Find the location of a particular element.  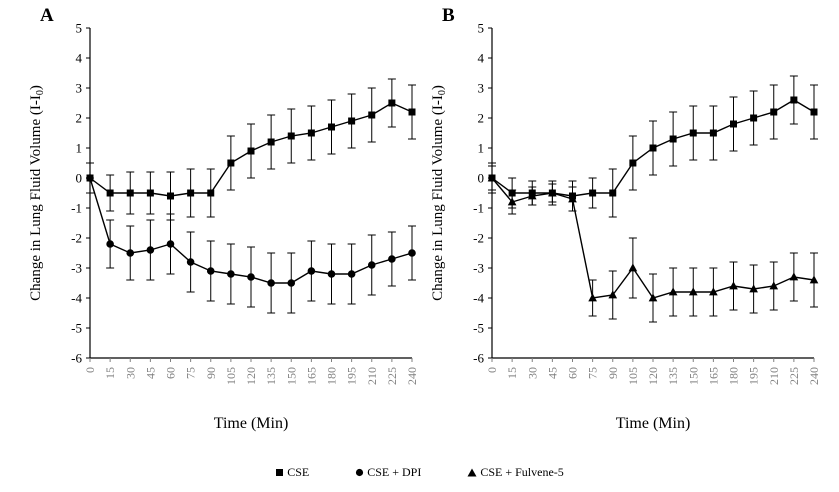

y-tick-label: -3 is located at coordinates (76, 268).